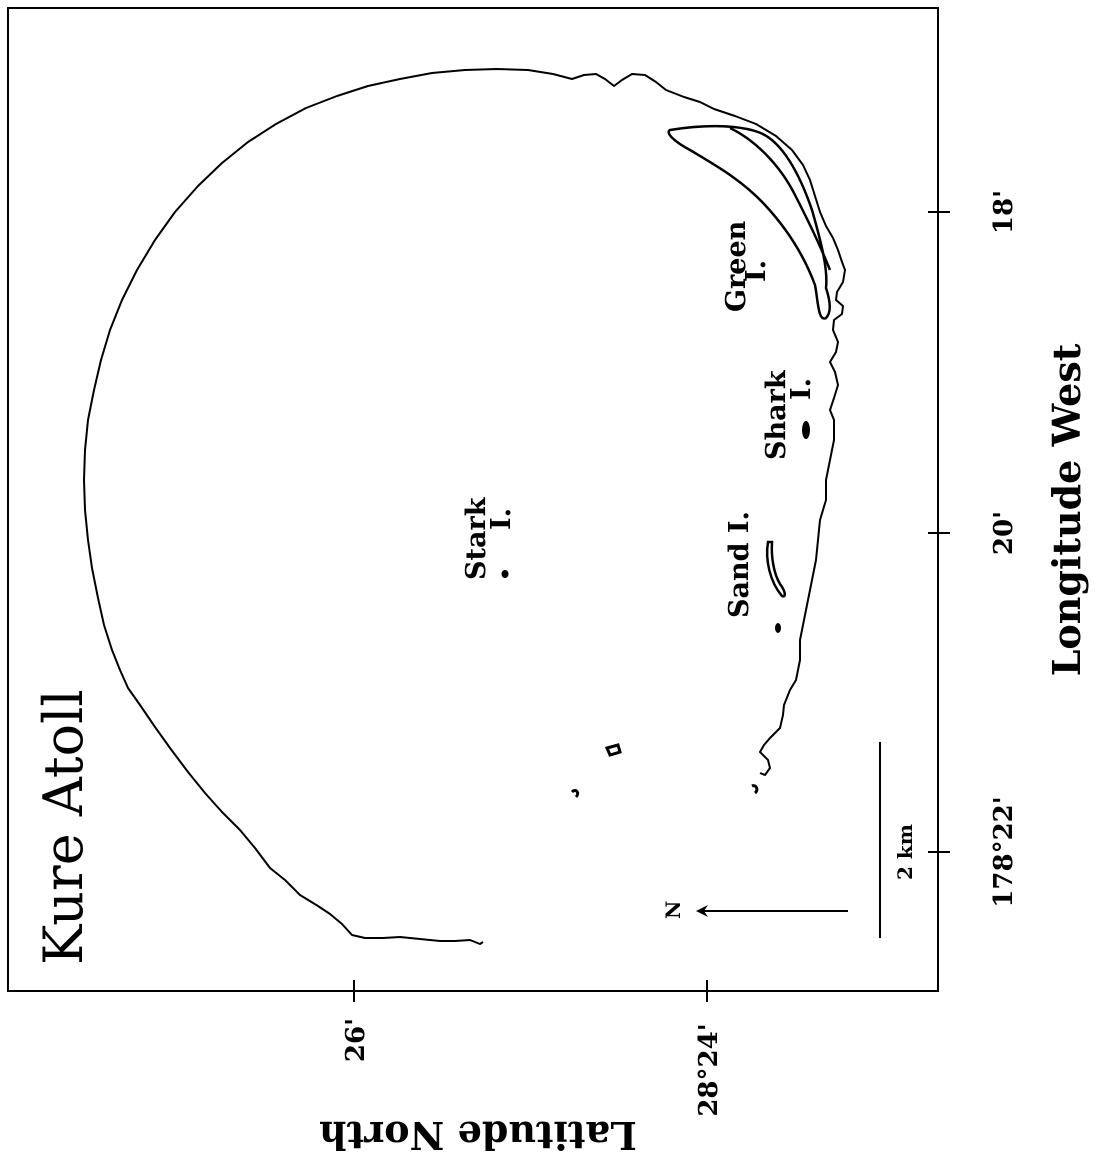 The image size is (1095, 1161). I want to click on shark-island-shape, so click(806, 430).